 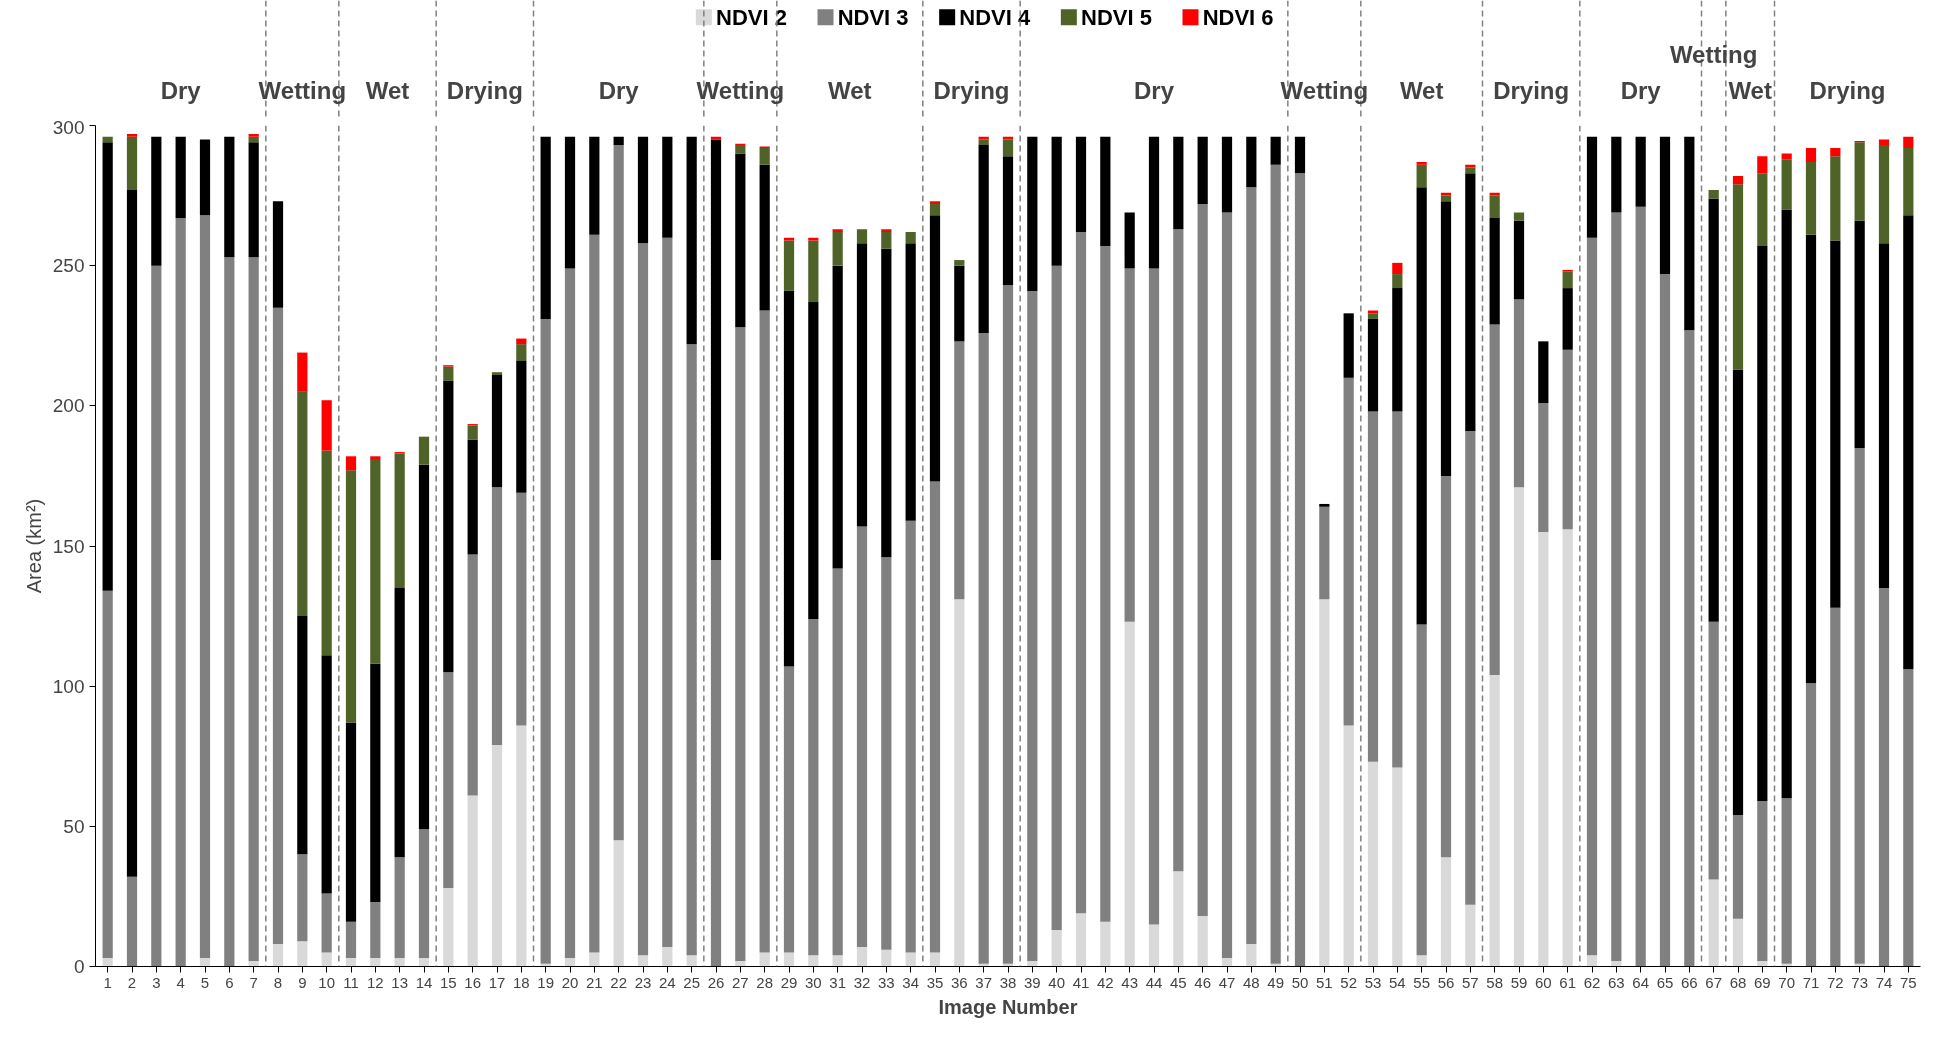 I want to click on x-tick-label: 12, so click(x=375, y=982).